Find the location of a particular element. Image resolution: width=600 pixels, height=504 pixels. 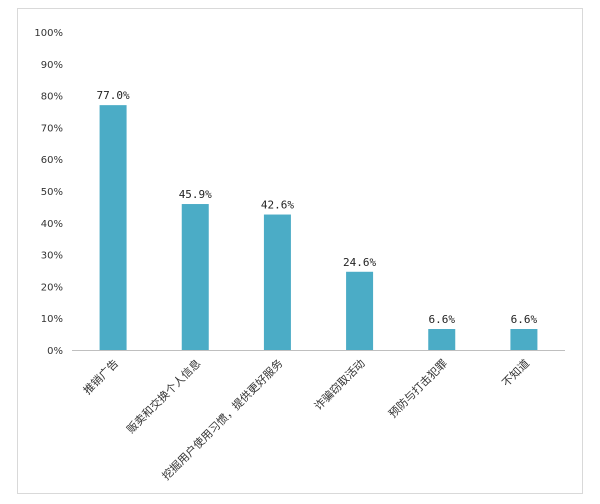

y-tick-label: 10% is located at coordinates (52, 319).